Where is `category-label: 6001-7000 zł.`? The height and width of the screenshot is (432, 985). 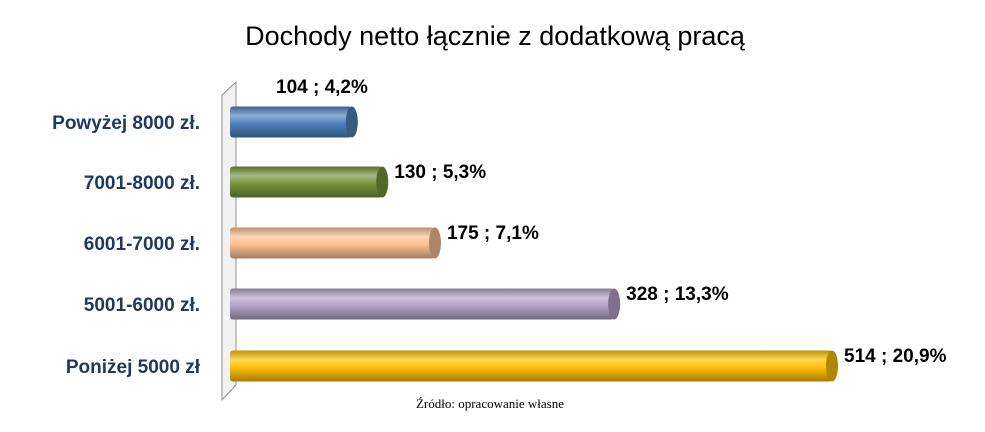
category-label: 6001-7000 zł. is located at coordinates (142, 244).